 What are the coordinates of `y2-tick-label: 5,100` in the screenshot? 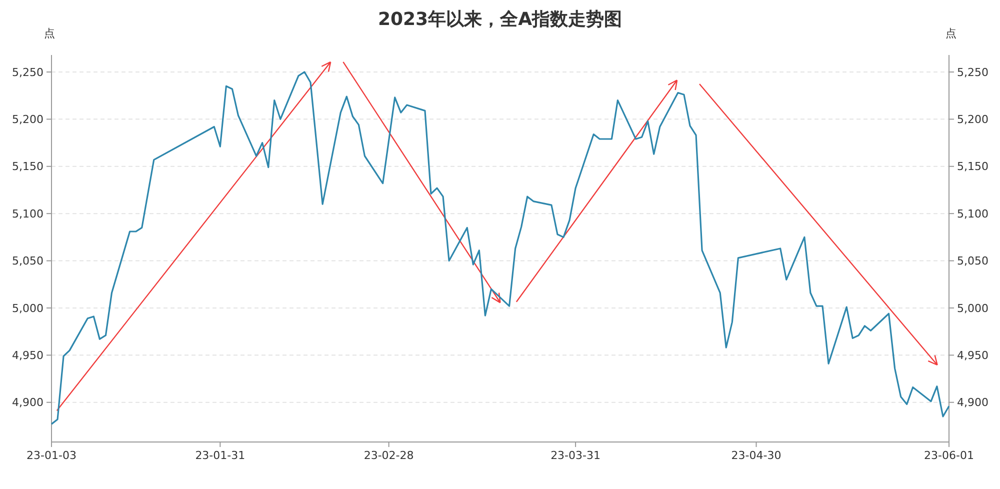 It's located at (972, 213).